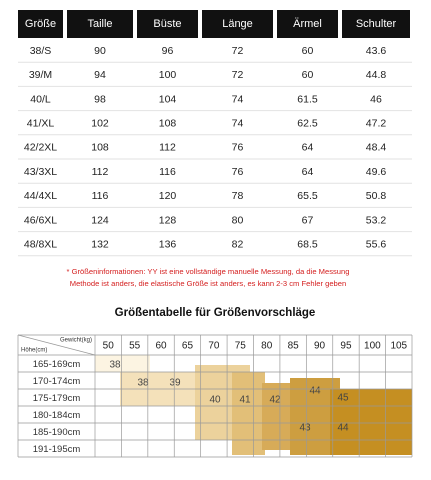 This screenshot has width=431, height=480. Describe the element at coordinates (343, 398) in the screenshot. I see `size-label: 45` at that location.